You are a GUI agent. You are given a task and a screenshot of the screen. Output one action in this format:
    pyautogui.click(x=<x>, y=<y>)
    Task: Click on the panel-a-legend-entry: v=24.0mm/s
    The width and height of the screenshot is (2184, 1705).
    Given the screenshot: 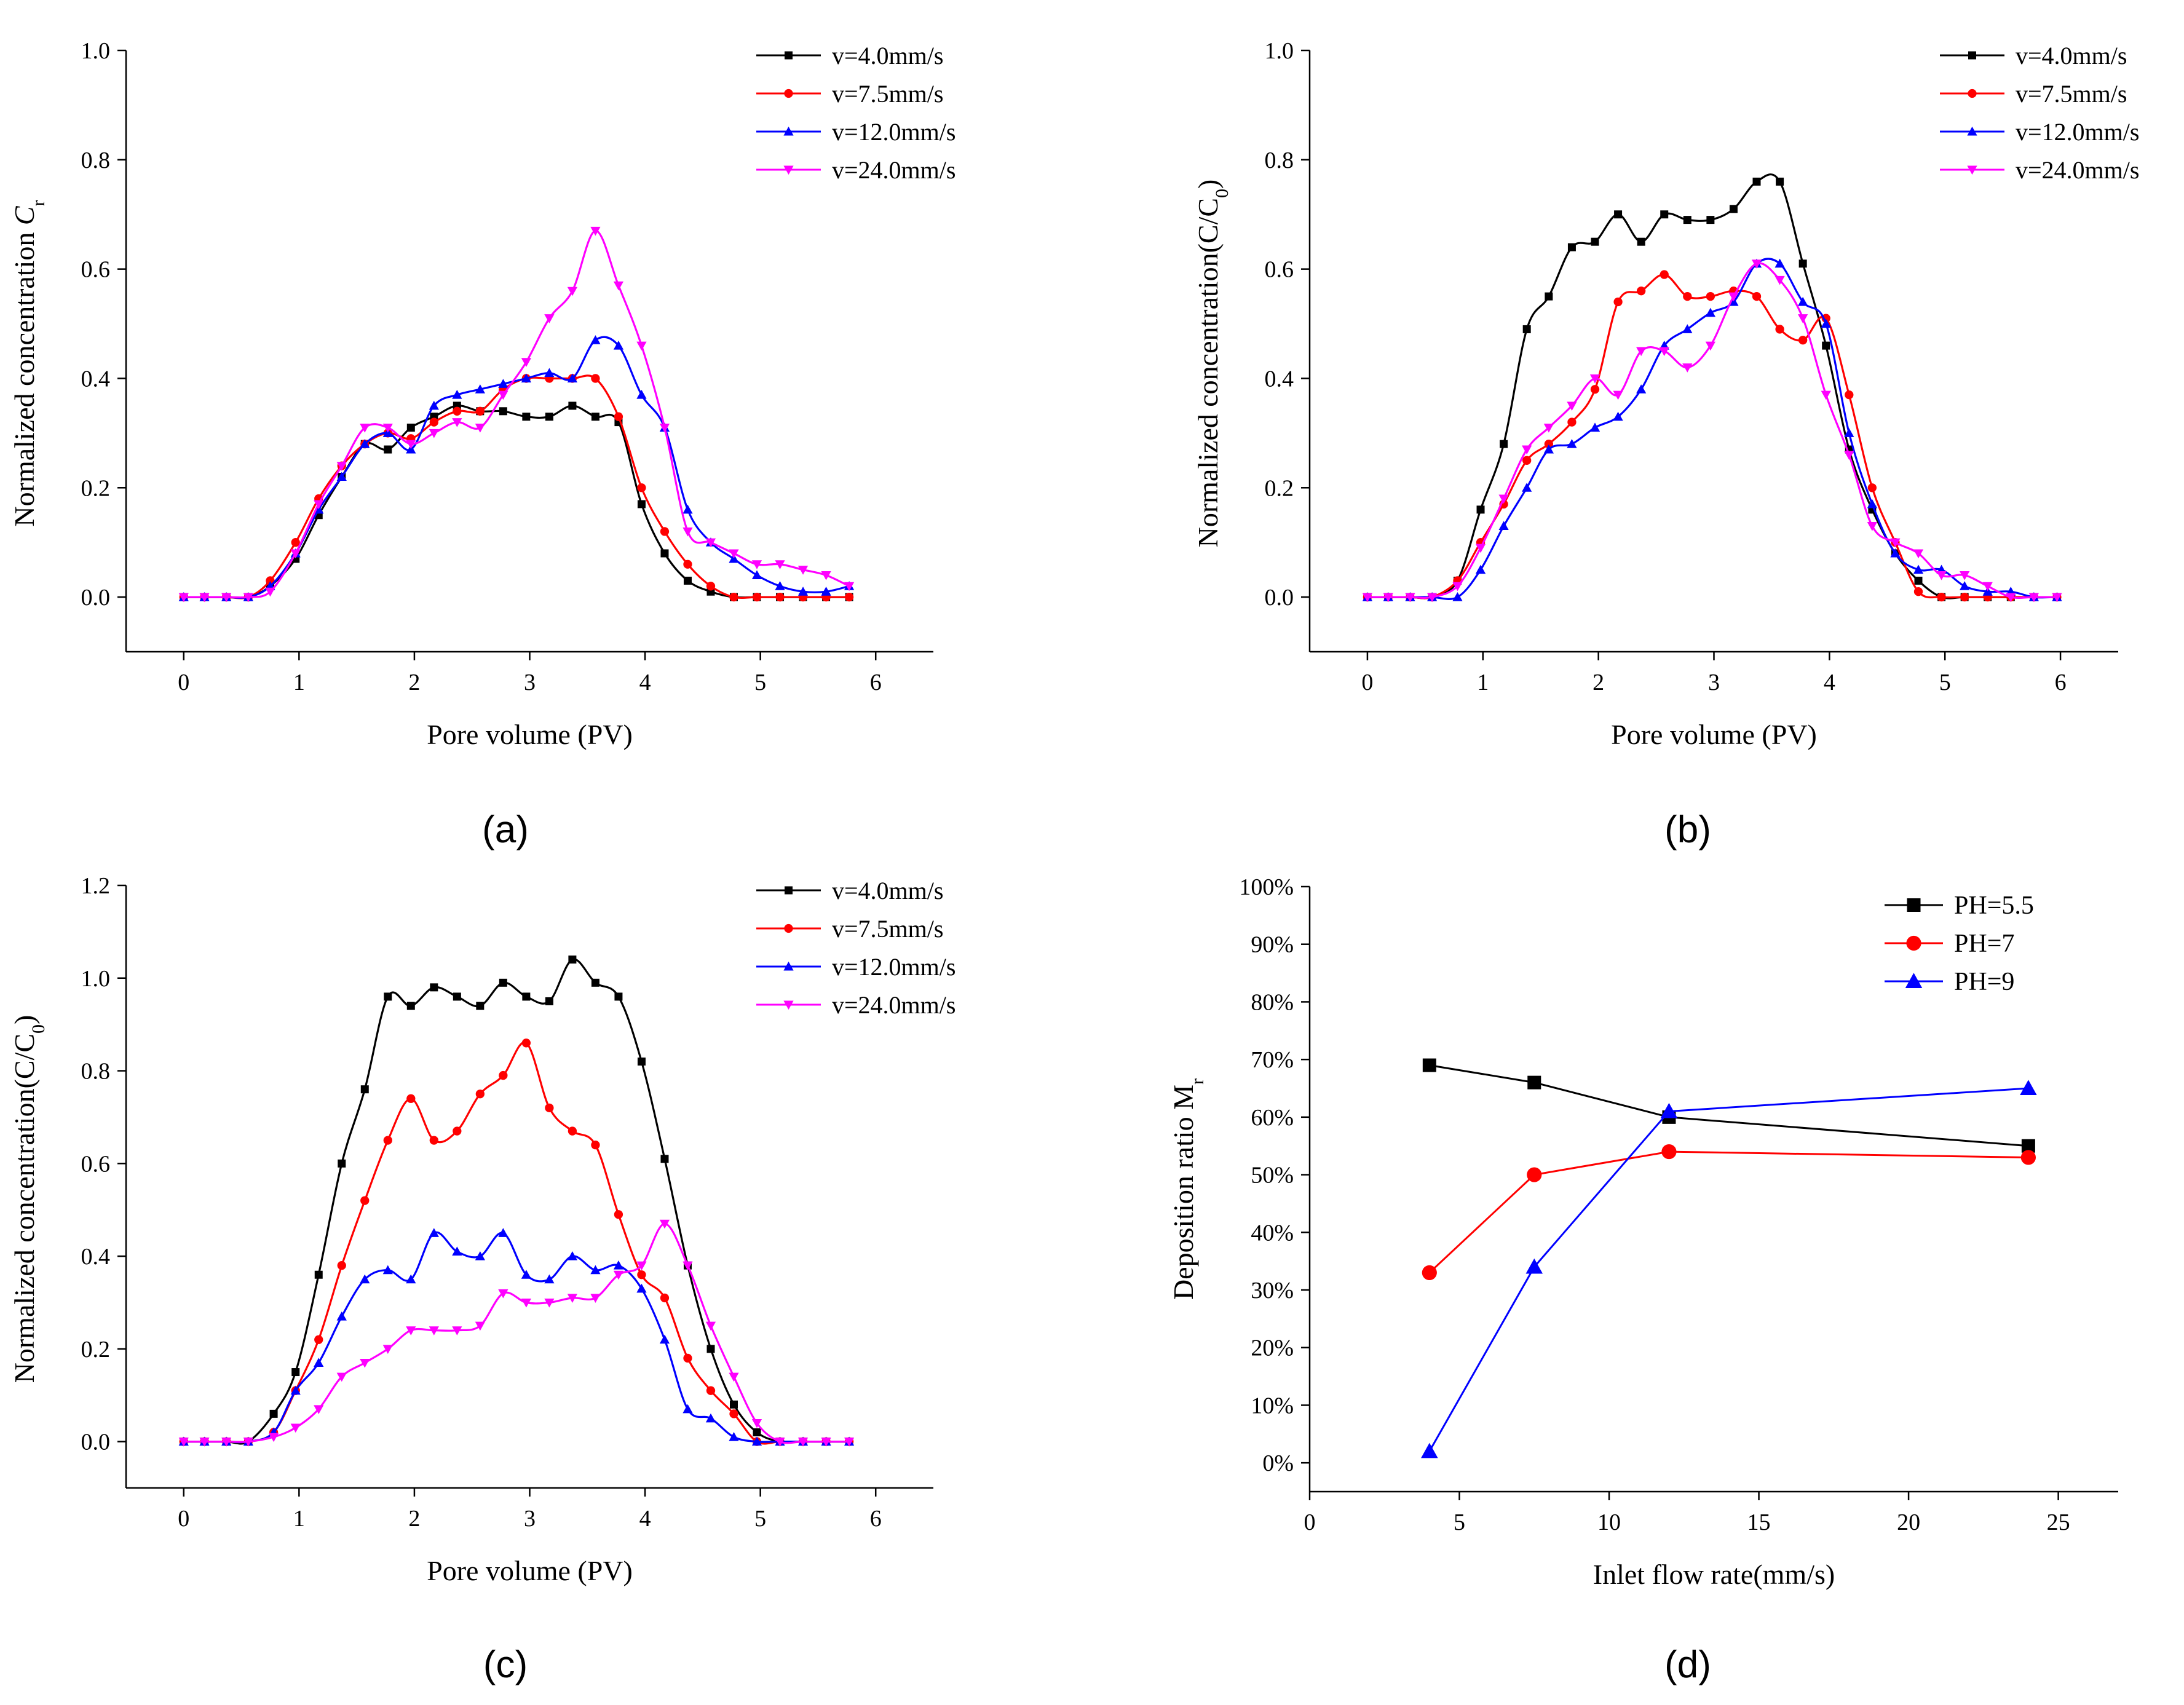 What is the action you would take?
    pyautogui.click(x=856, y=170)
    